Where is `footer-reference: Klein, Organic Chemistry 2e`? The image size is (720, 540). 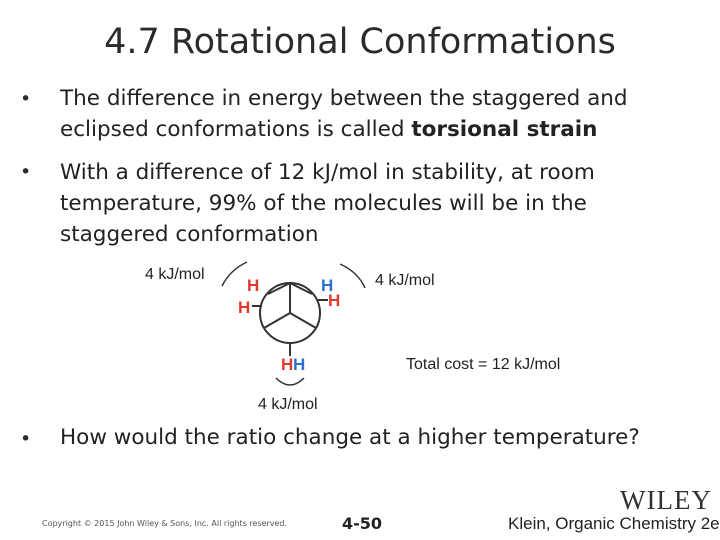 footer-reference: Klein, Organic Chemistry 2e is located at coordinates (614, 523).